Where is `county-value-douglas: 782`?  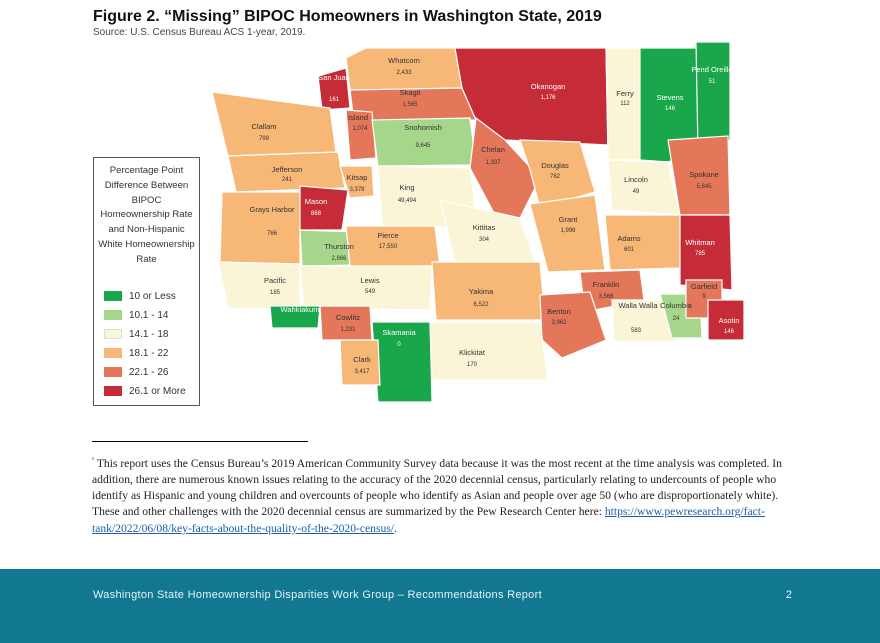
county-value-douglas: 782 is located at coordinates (555, 177).